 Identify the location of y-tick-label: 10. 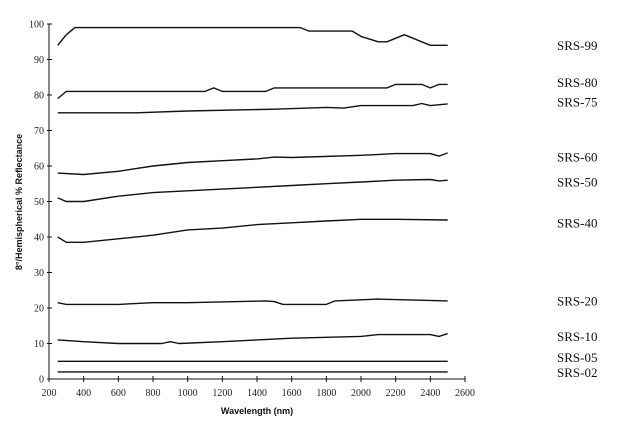
(39, 344).